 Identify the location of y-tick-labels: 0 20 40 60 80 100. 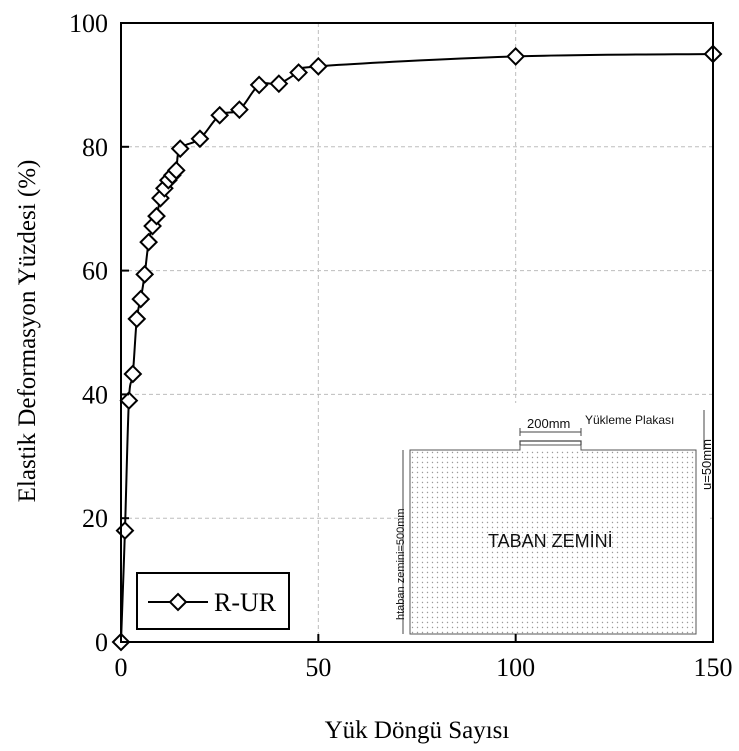
(88, 333).